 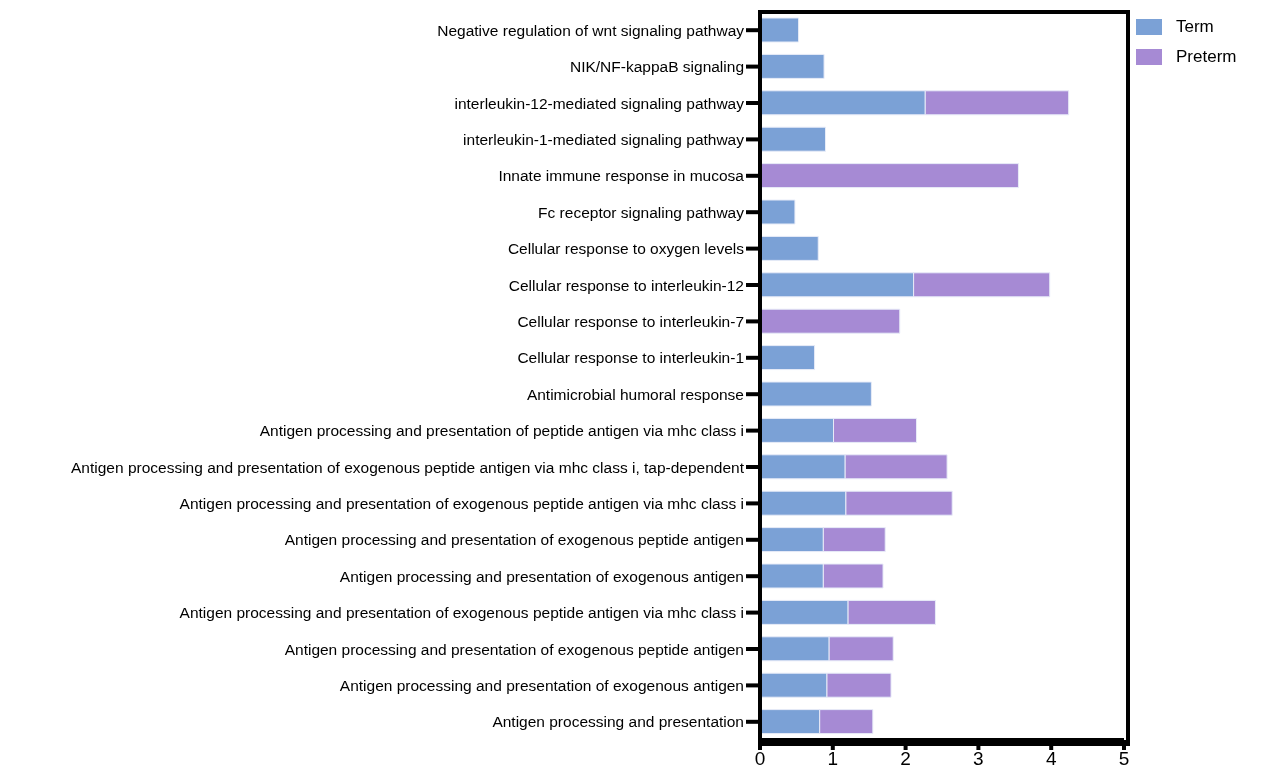 What do you see at coordinates (1206, 57) in the screenshot?
I see `legend-label: Preterm` at bounding box center [1206, 57].